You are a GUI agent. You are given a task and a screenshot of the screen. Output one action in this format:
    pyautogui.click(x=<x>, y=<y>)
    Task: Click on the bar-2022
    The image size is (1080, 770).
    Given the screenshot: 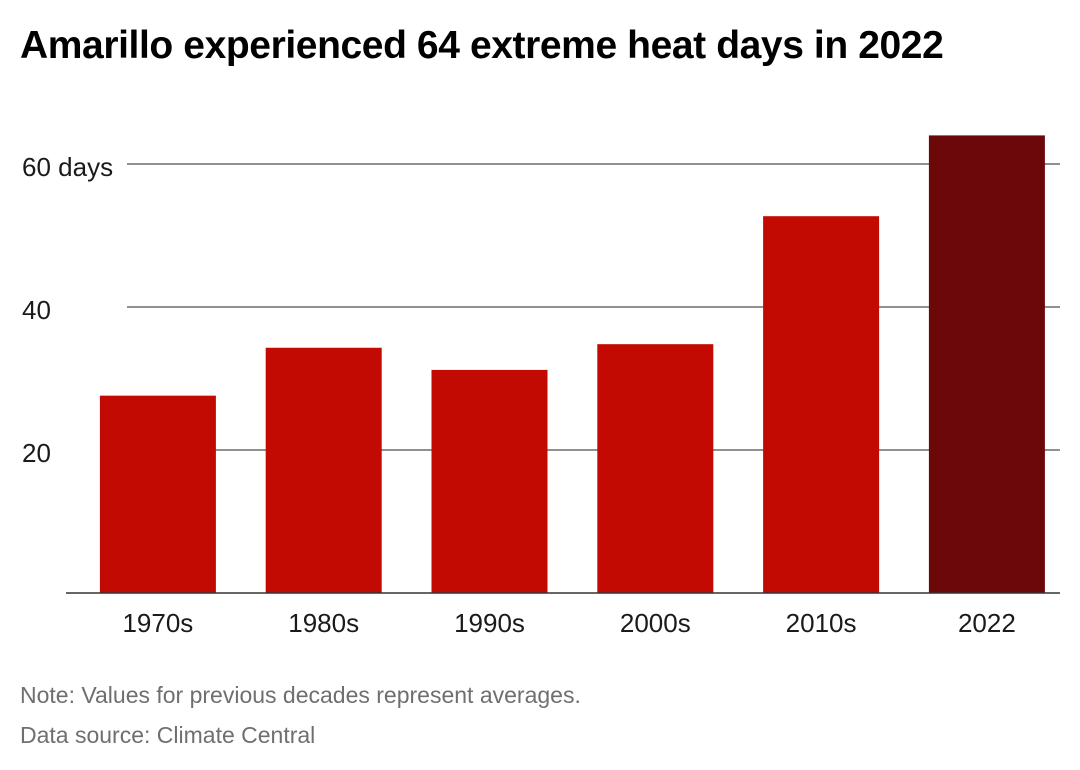 What is the action you would take?
    pyautogui.click(x=986, y=364)
    